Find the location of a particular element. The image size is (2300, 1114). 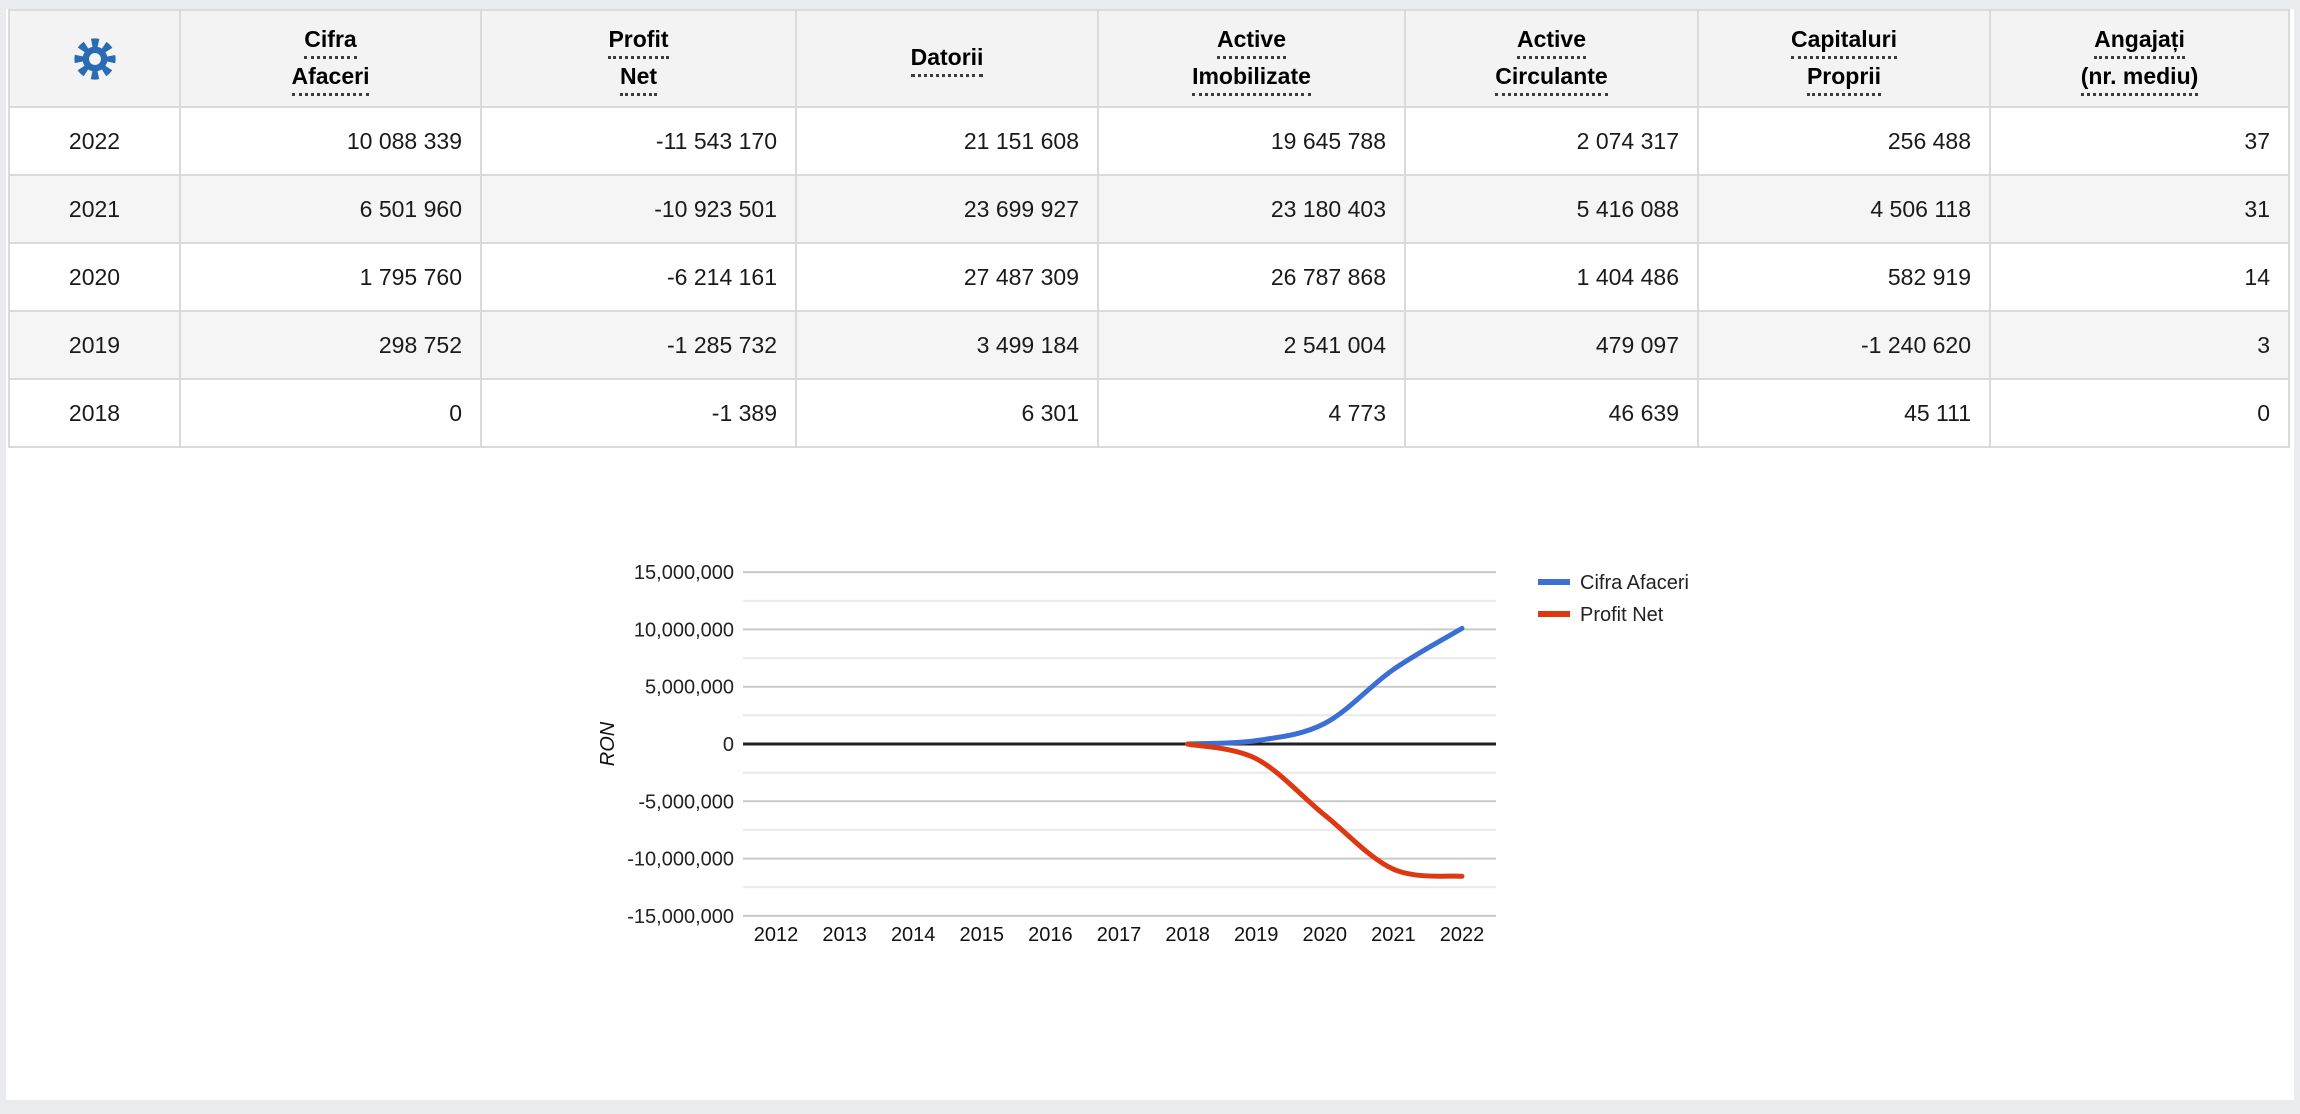

y-axis-tick-label: -15,000,000 is located at coordinates (680, 917).